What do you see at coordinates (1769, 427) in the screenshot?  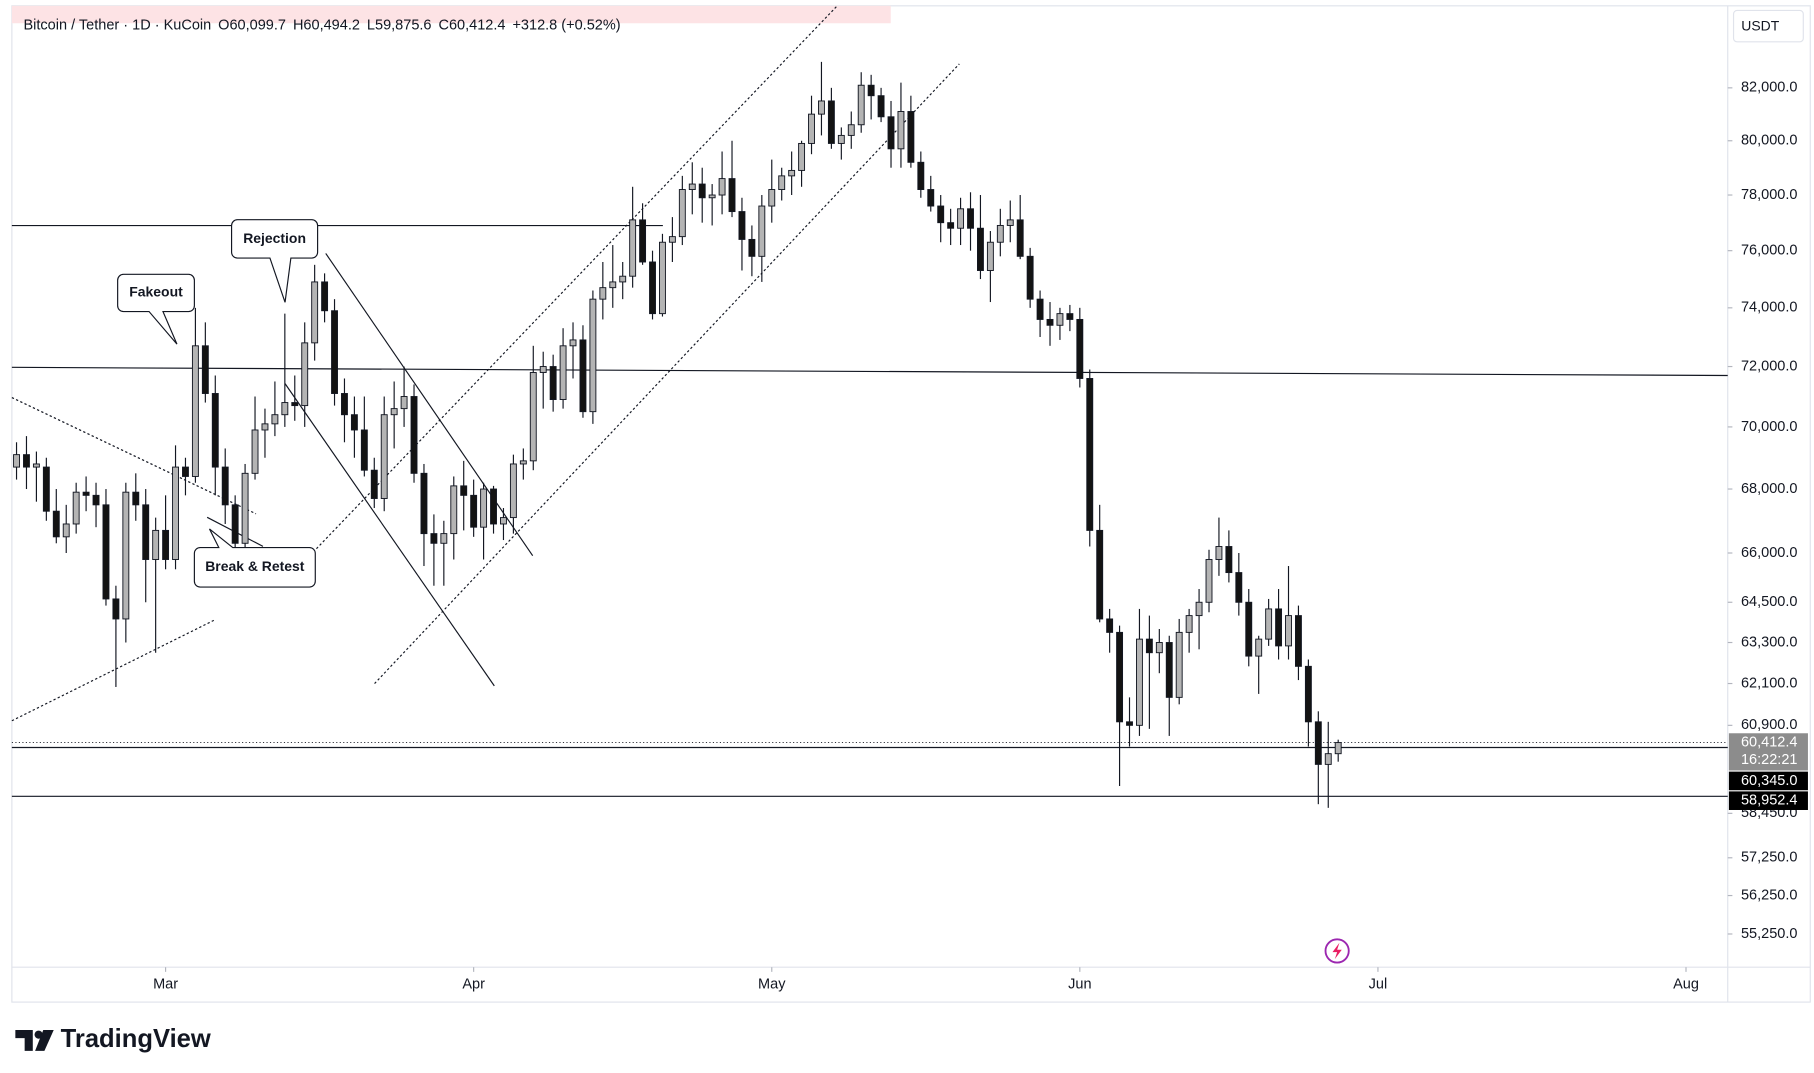 I see `y-tick-label: 70,000.0` at bounding box center [1769, 427].